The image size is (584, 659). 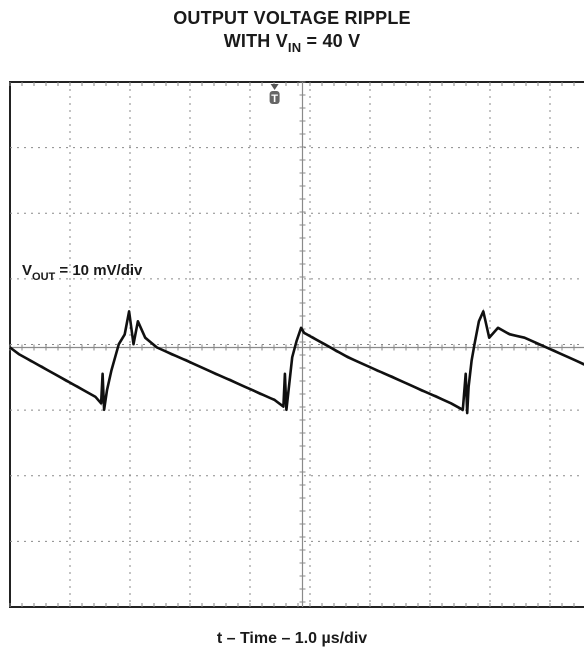 I want to click on vout-subscript: OUT, so click(x=44, y=277).